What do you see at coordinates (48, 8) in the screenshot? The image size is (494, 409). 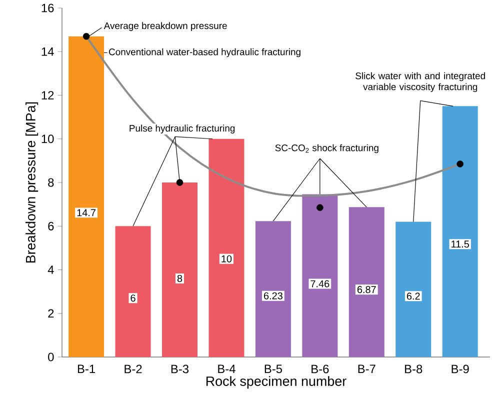 I see `y-tick-label: 16` at bounding box center [48, 8].